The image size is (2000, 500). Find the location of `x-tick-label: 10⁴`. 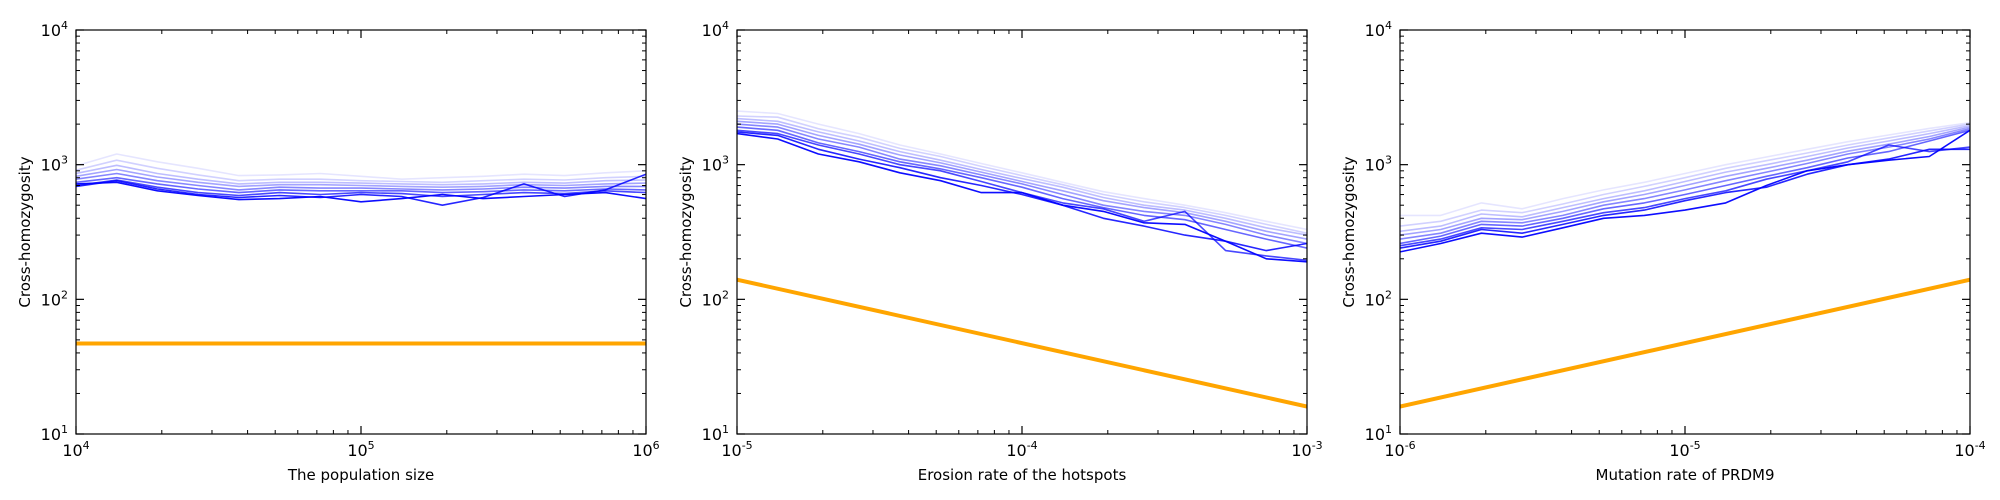

x-tick-label: 10⁴ is located at coordinates (75, 449).